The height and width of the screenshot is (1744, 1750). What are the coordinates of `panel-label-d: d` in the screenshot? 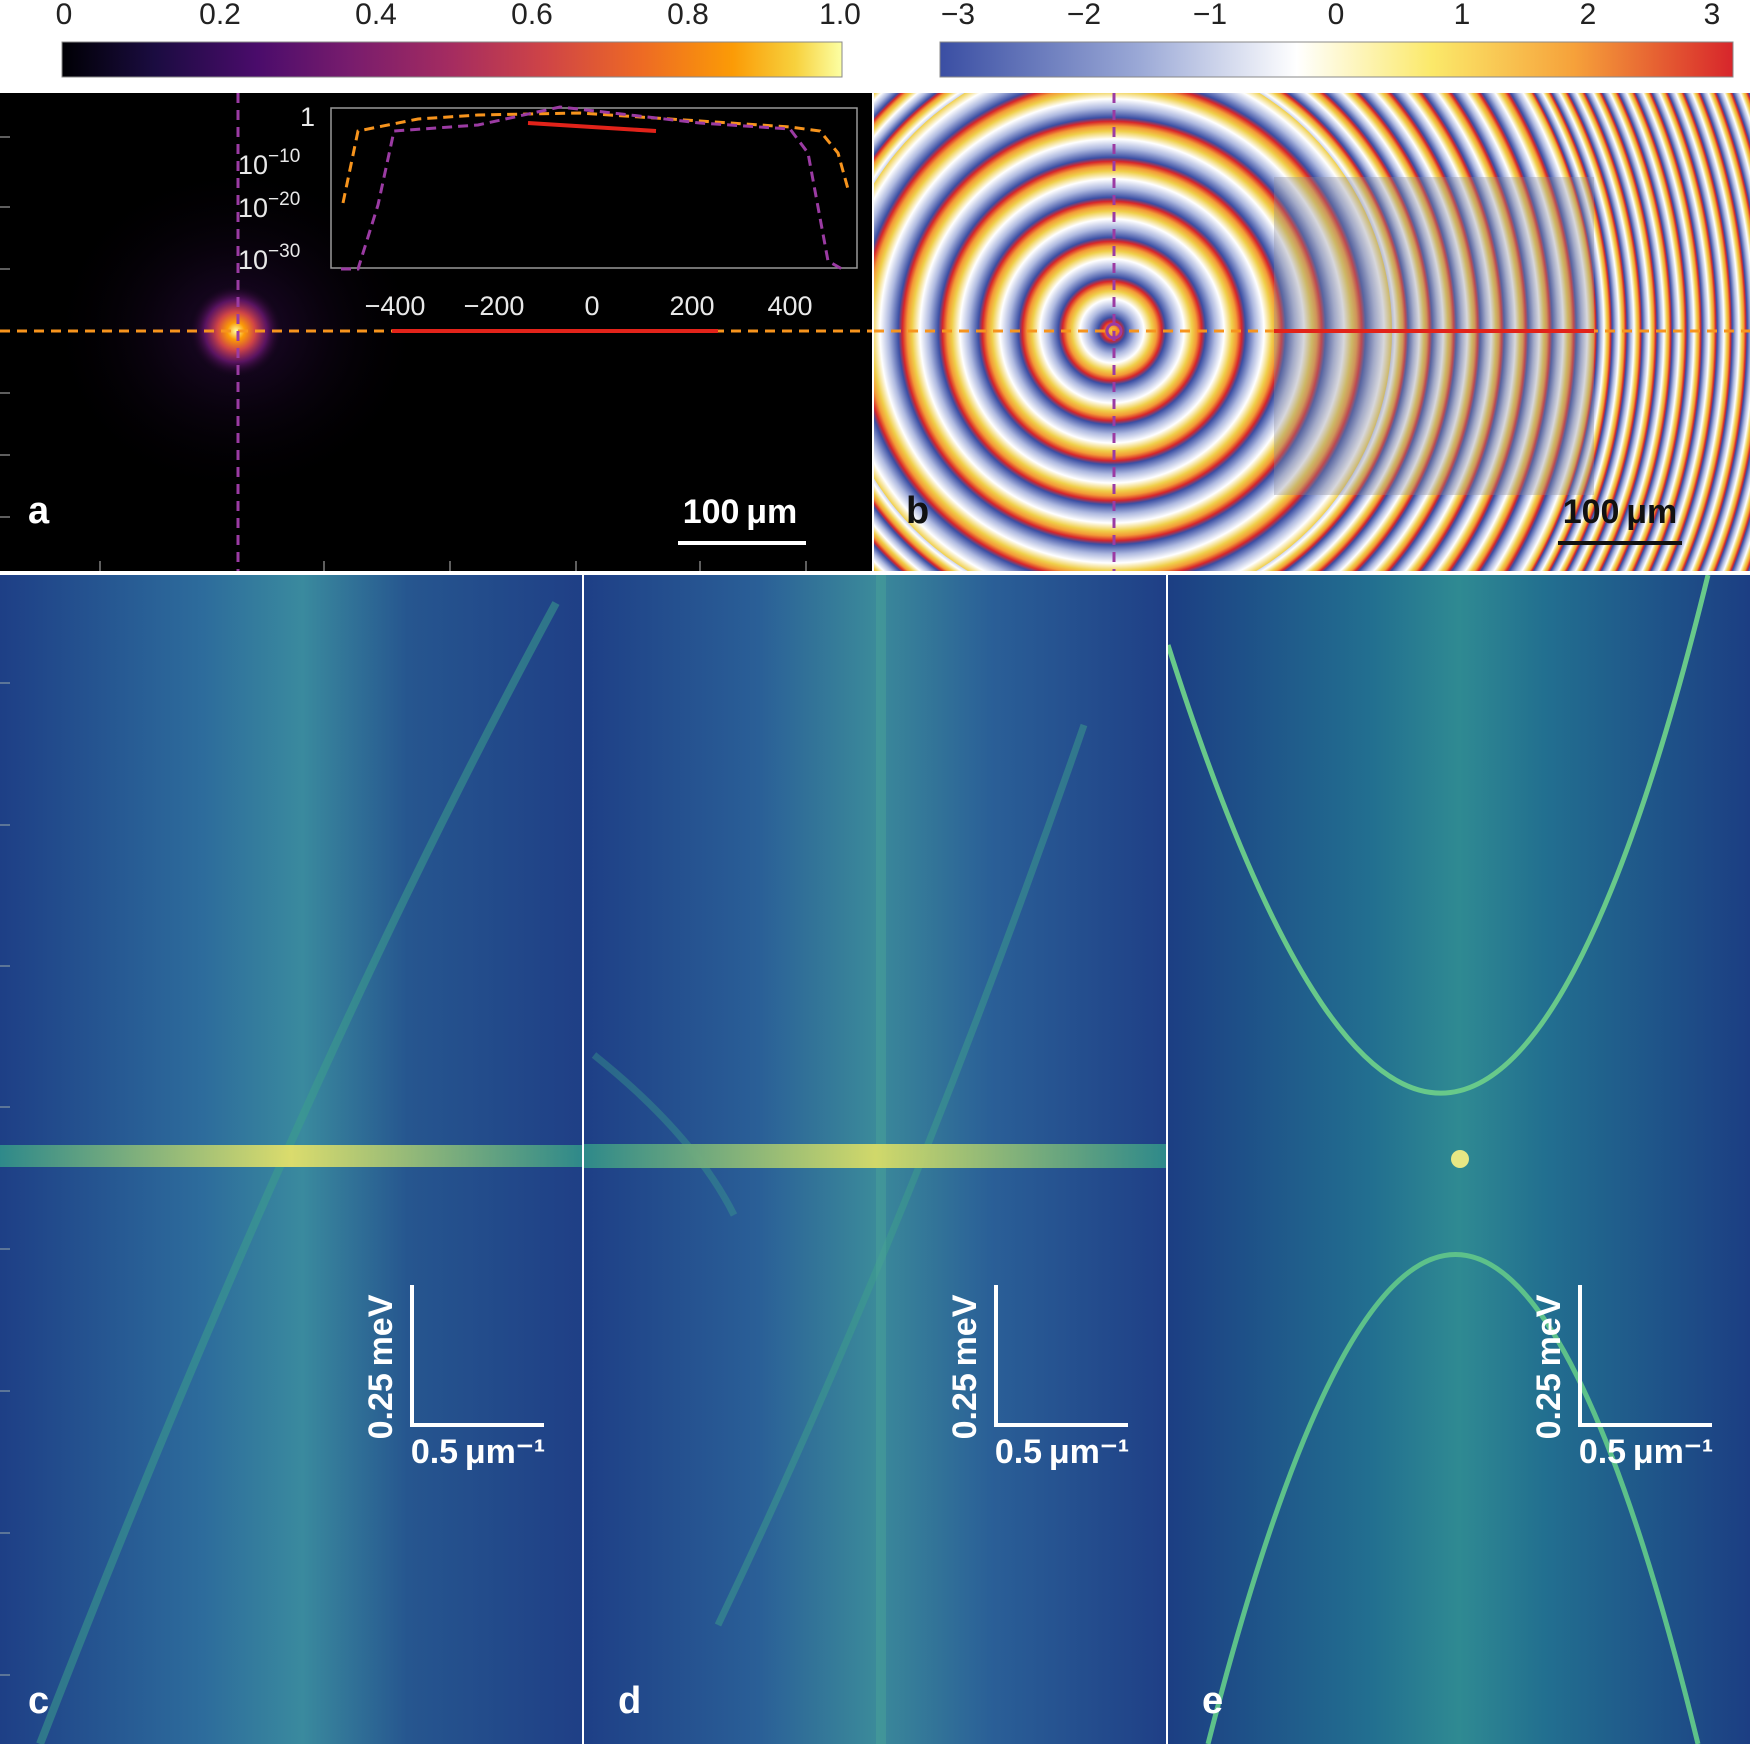 It's located at (629, 1701).